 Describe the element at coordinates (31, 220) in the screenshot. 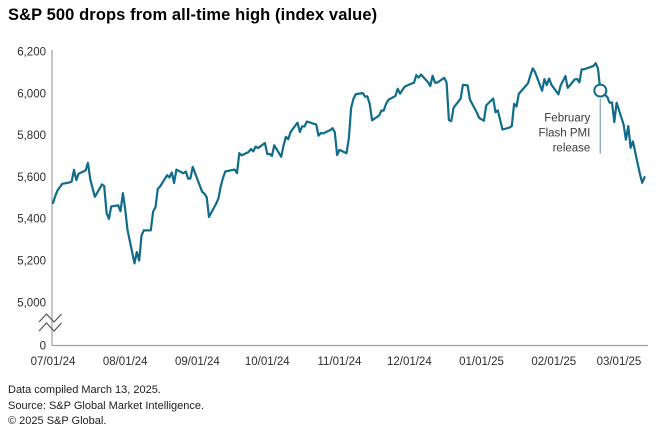

I see `y-tick-label: 5,400` at that location.